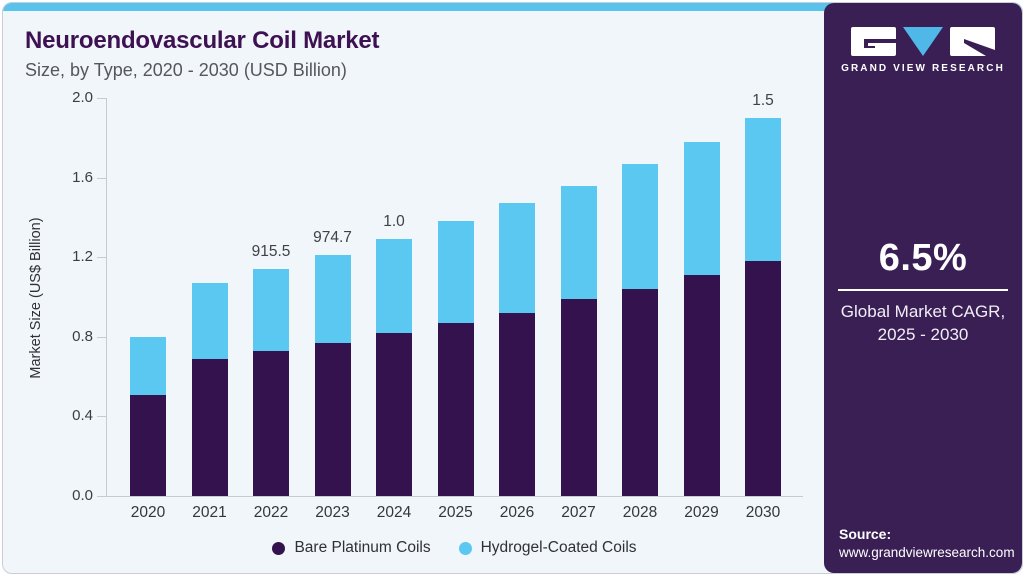 The height and width of the screenshot is (576, 1025). I want to click on bar-segment-2022-bare, so click(271, 423).